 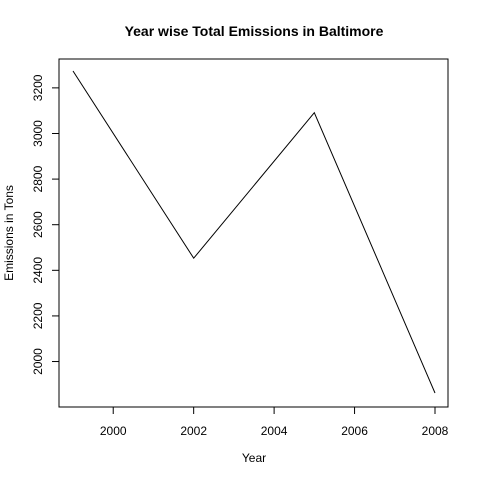 What do you see at coordinates (38, 361) in the screenshot?
I see `y-tick-label: 2000` at bounding box center [38, 361].